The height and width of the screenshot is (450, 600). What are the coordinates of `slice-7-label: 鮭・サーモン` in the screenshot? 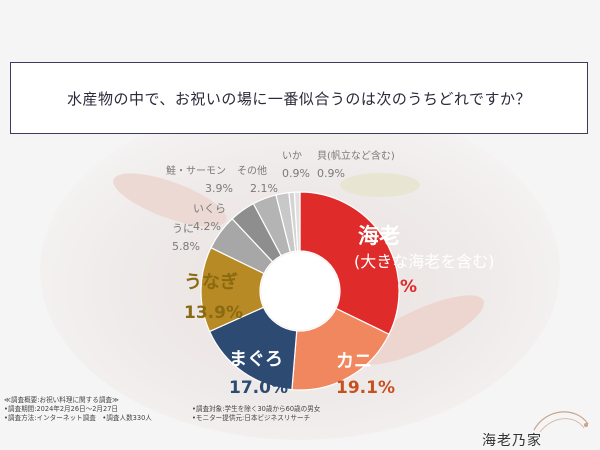 It's located at (196, 170).